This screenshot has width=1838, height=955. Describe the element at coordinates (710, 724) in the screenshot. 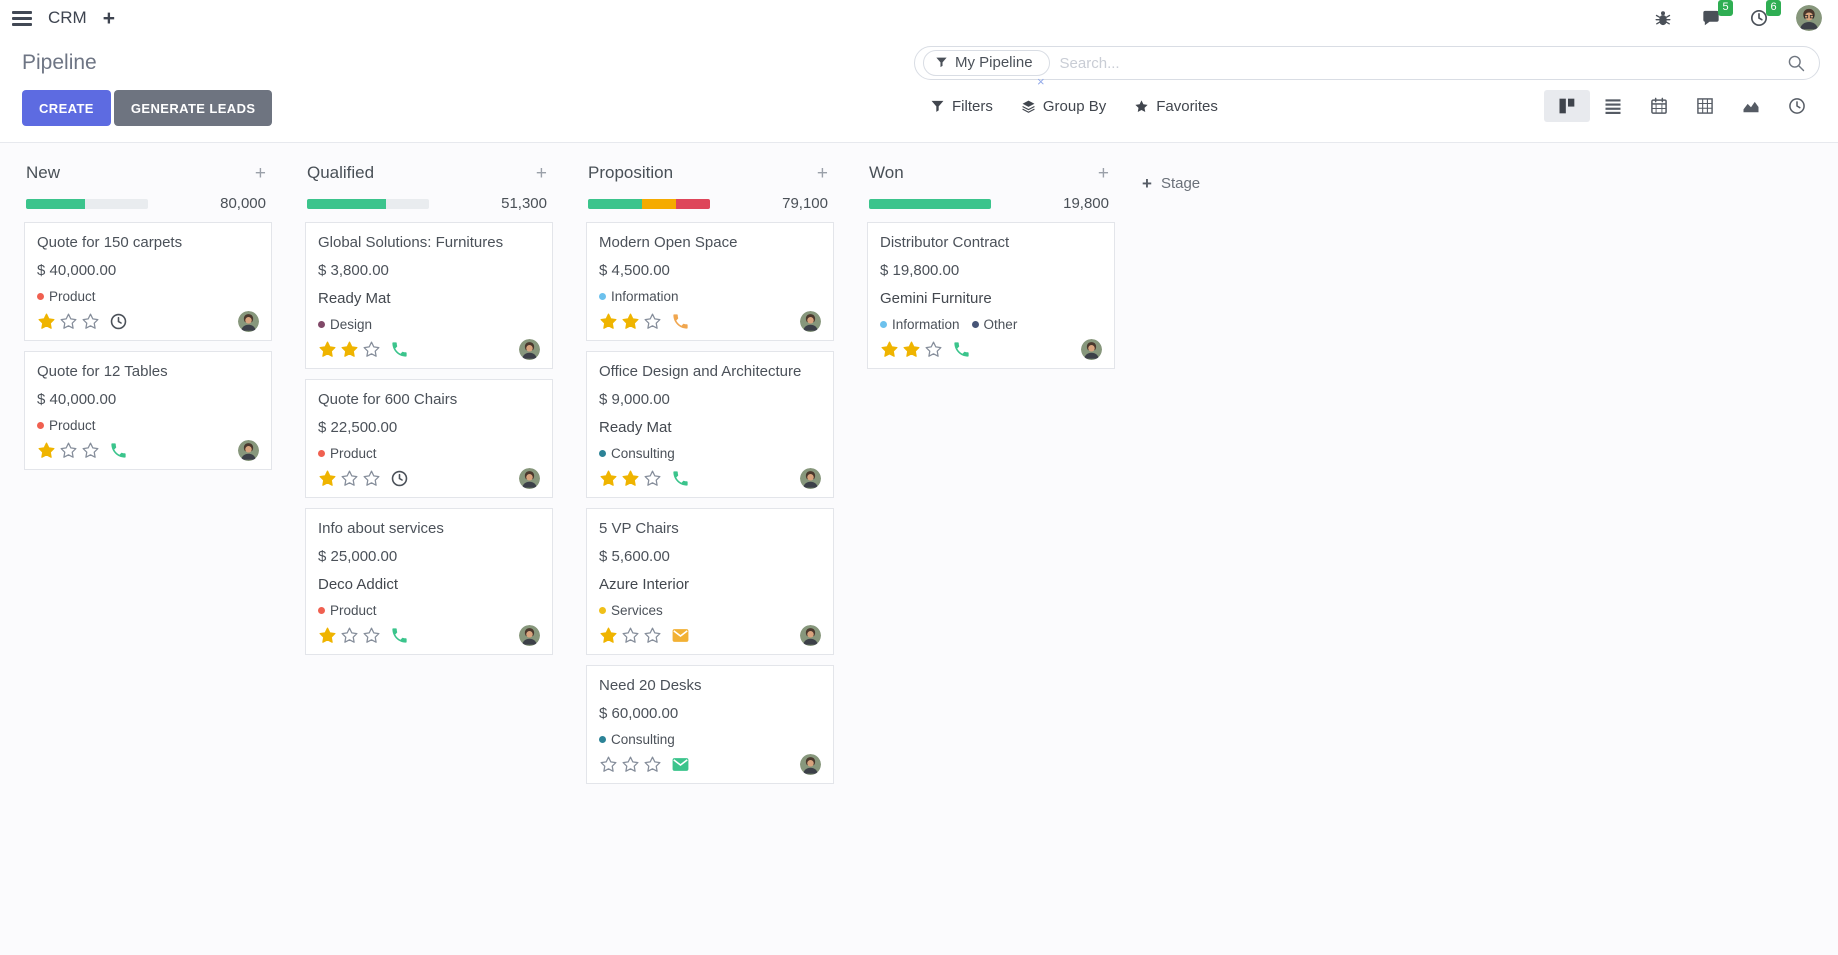

I see `kanban-card: Need 20 Desks $ 60,000.00 Consulting` at that location.